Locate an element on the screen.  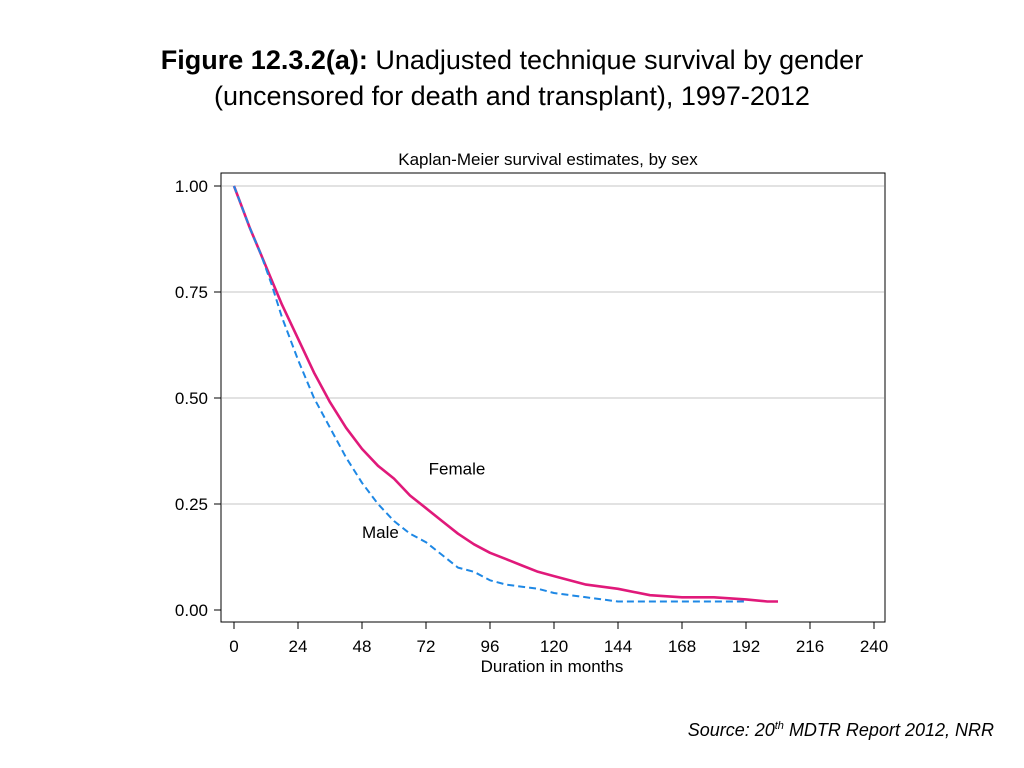
source-prefix: Source: 20 is located at coordinates (731, 730).